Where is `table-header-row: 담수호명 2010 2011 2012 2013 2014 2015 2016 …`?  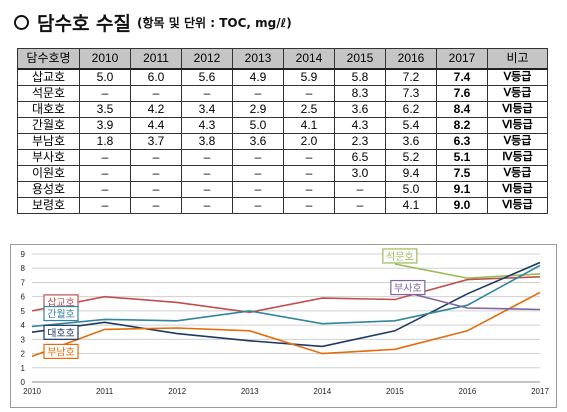
table-header-row: 담수호명 2010 2011 2012 2013 2014 2015 2016 … is located at coordinates (282, 59).